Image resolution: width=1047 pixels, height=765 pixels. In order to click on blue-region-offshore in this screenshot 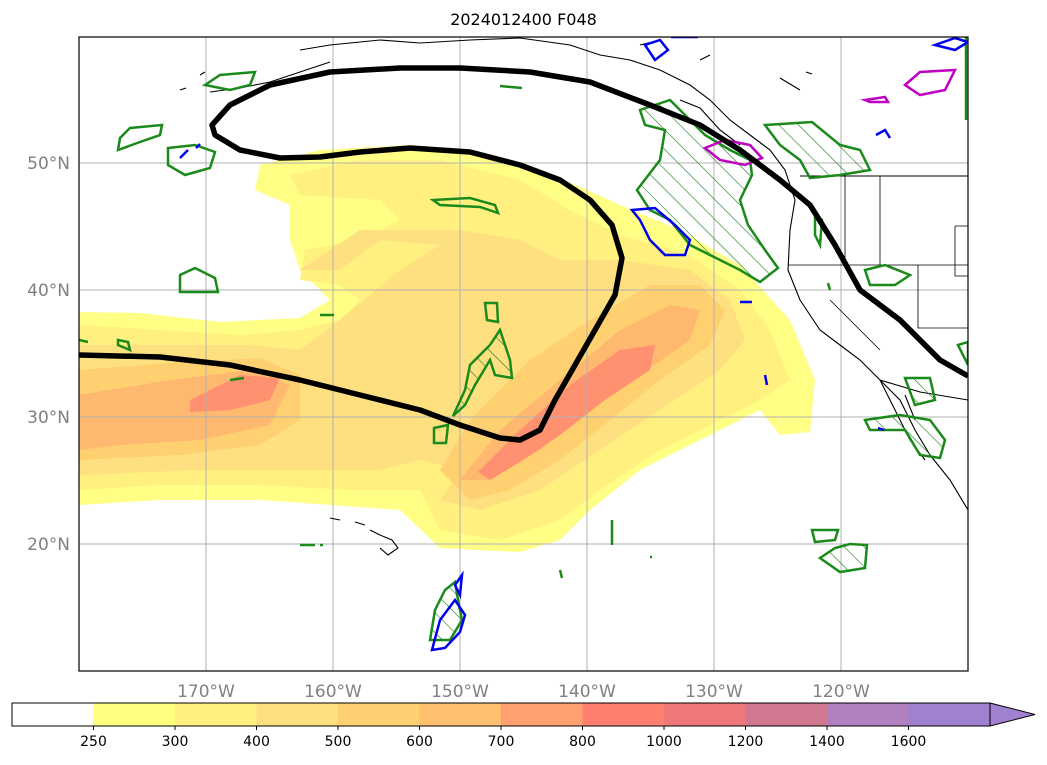, I will do `click(660, 231)`.